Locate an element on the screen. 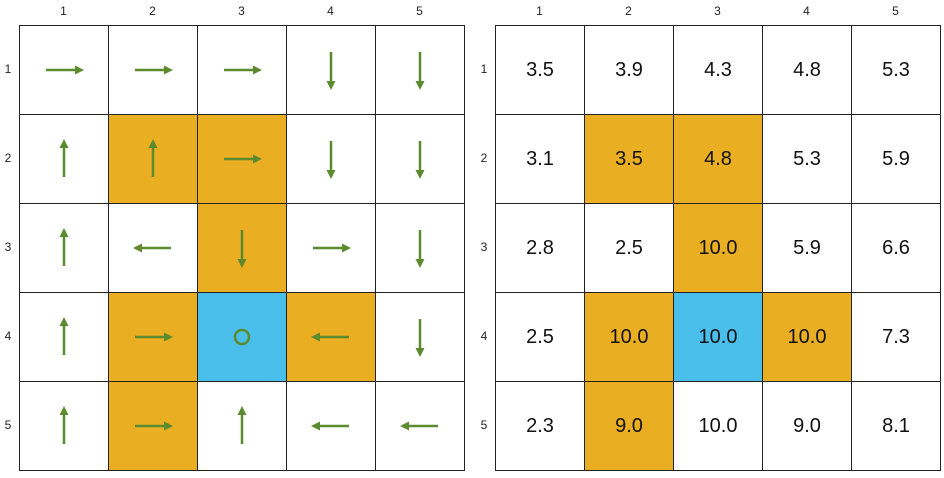 The height and width of the screenshot is (478, 944). value-cell-empty: 5.9 is located at coordinates (807, 248).